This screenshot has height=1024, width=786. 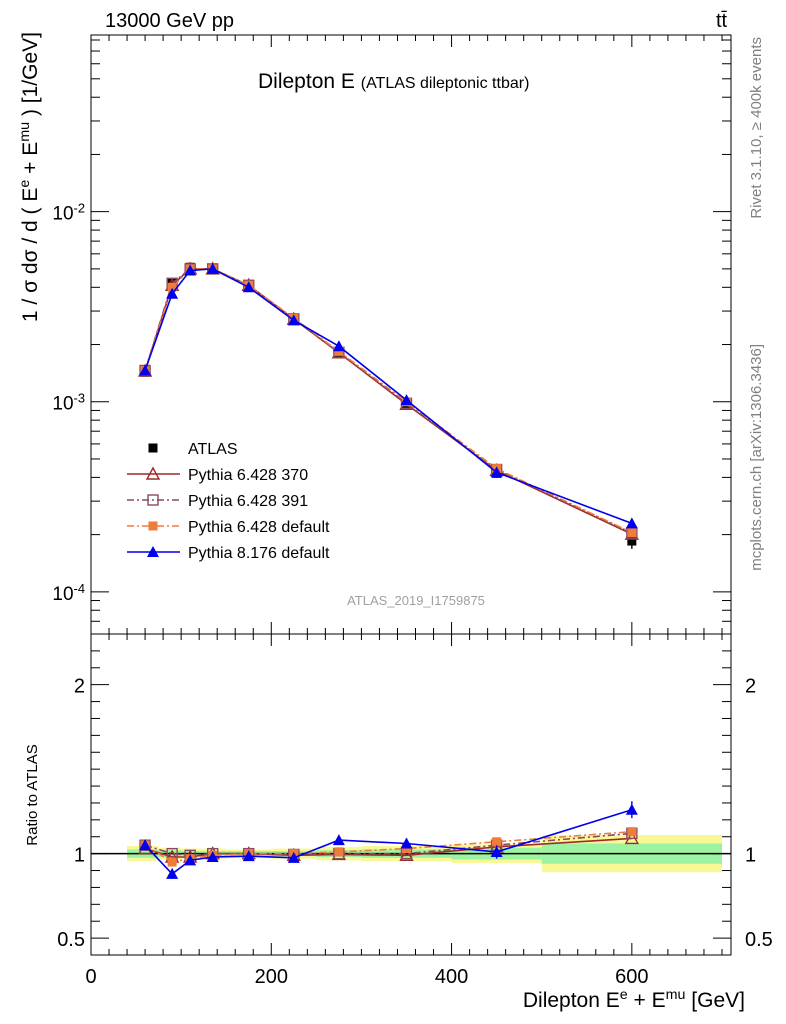 I want to click on y-tick-label: 10⁻⁴, so click(x=68, y=592).